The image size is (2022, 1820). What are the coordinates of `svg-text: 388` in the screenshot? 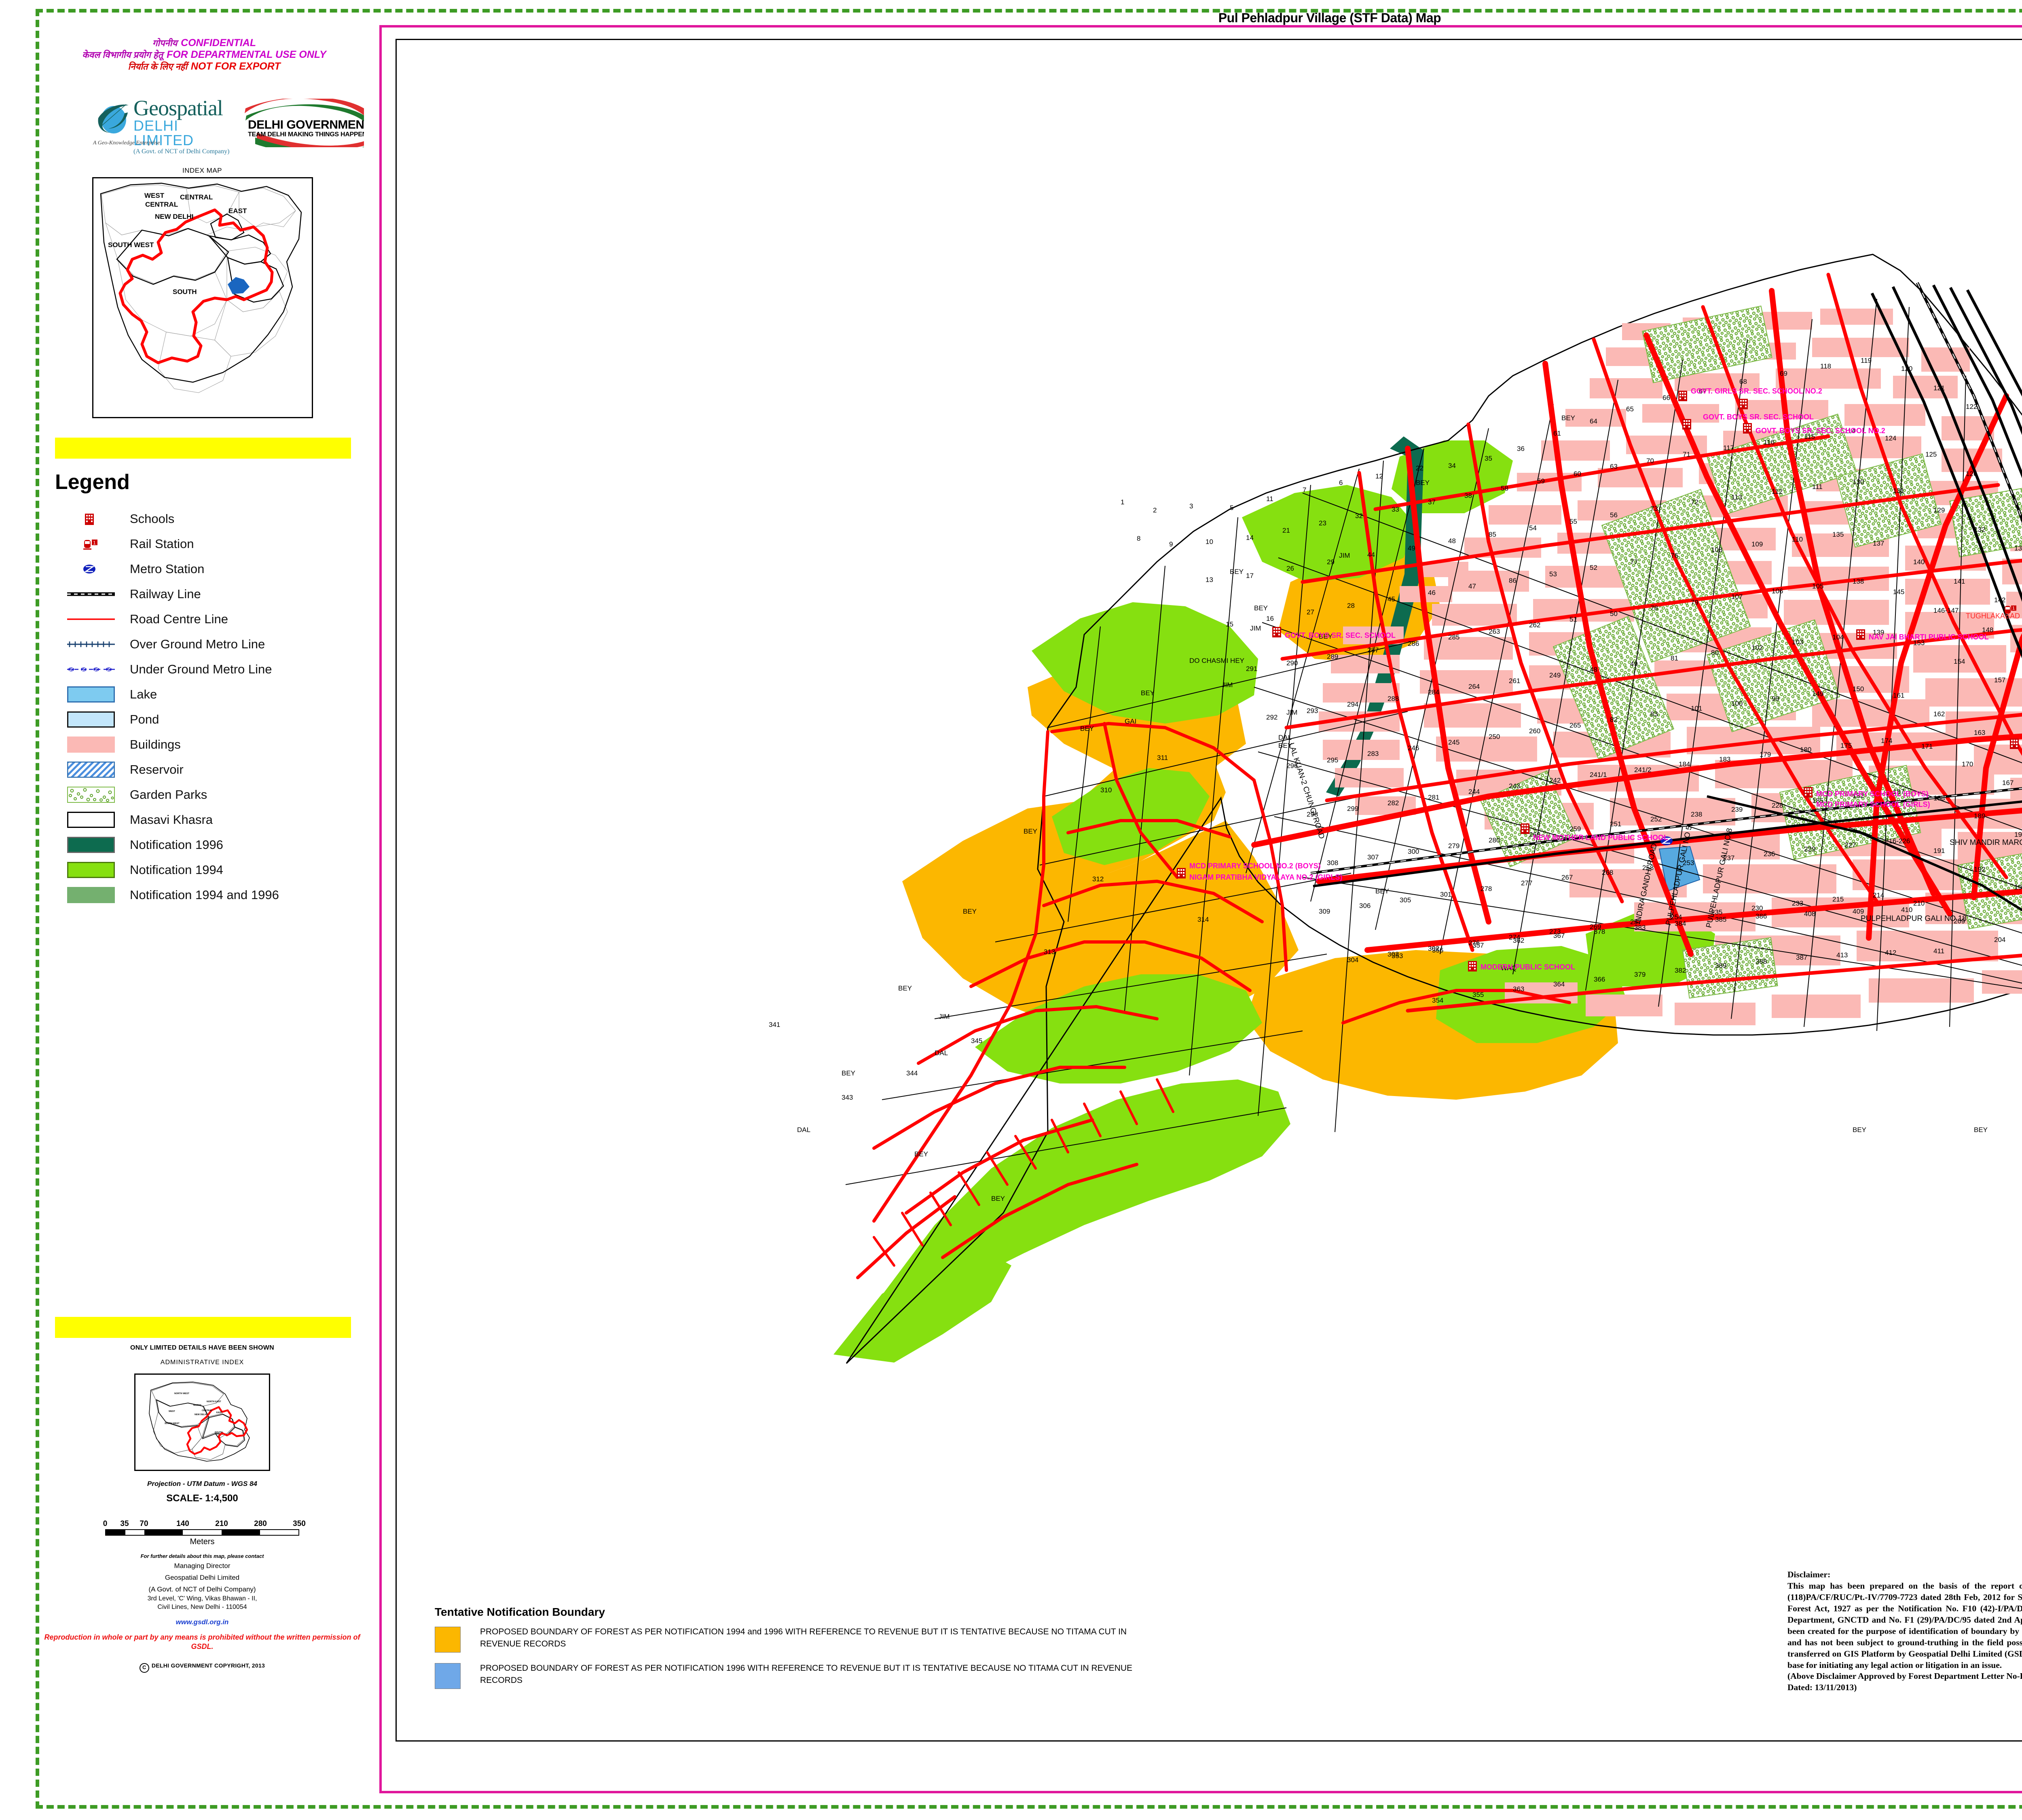 It's located at (1761, 961).